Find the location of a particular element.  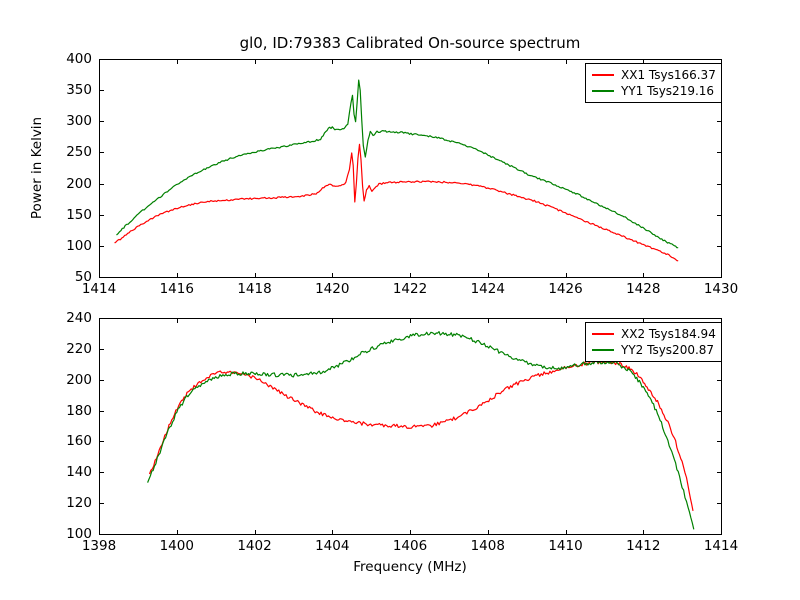

y-tick-label-150: 150 is located at coordinates (79, 214).